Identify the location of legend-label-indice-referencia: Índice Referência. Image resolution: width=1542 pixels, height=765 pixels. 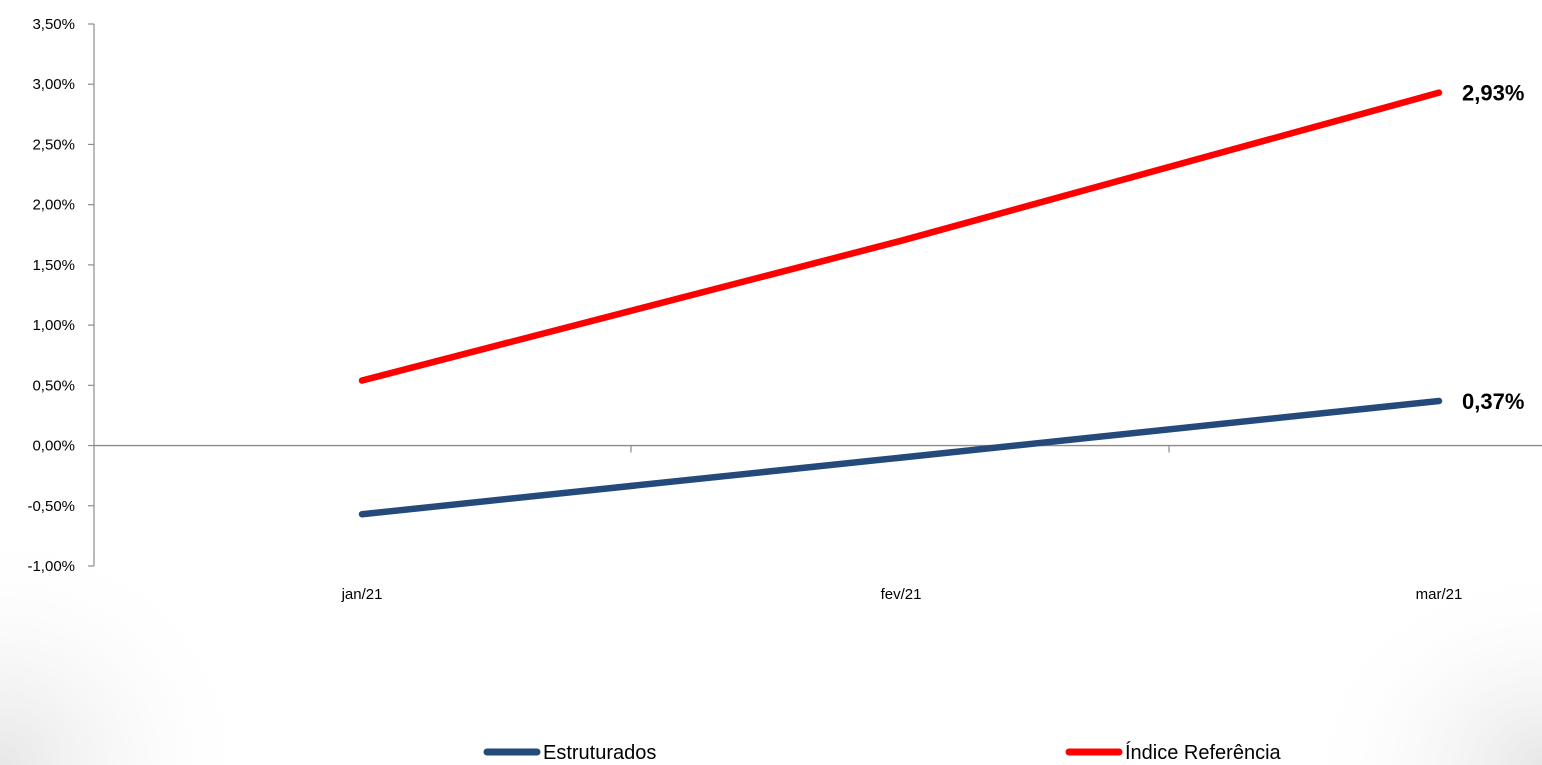
(1203, 752).